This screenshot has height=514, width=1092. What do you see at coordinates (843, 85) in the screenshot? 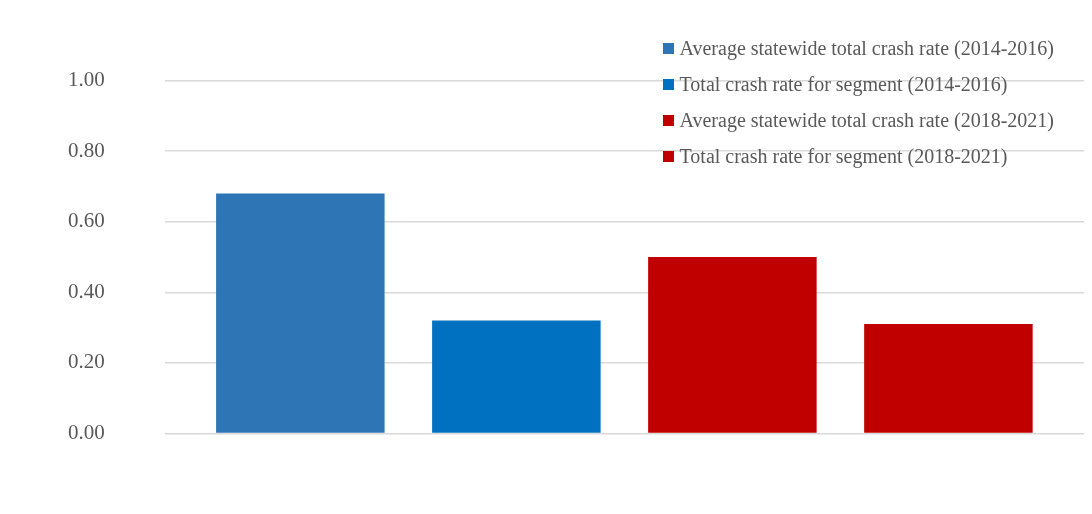
I see `legend-label: Total crash rate for segment (2014-2016)` at bounding box center [843, 85].